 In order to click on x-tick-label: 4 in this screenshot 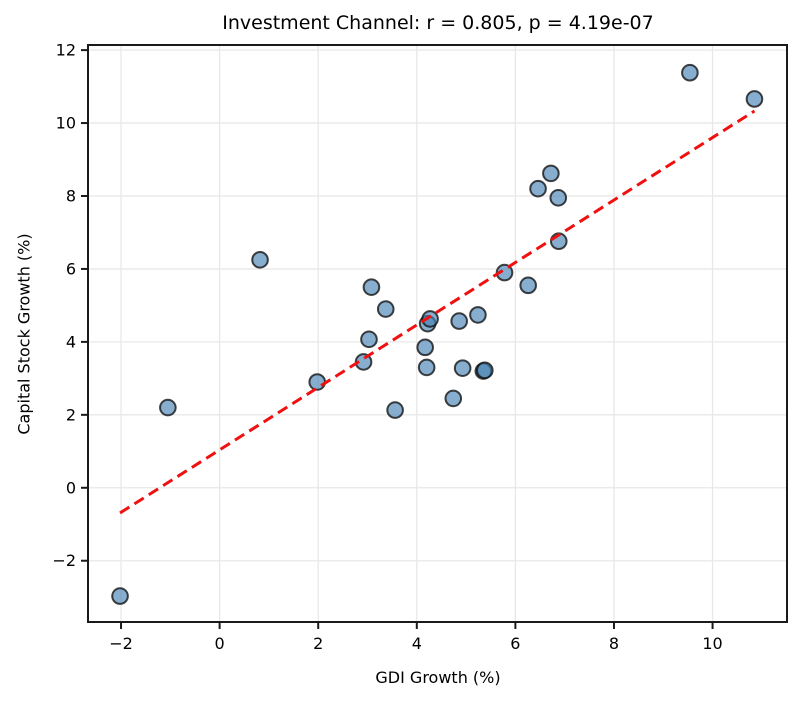, I will do `click(417, 643)`.